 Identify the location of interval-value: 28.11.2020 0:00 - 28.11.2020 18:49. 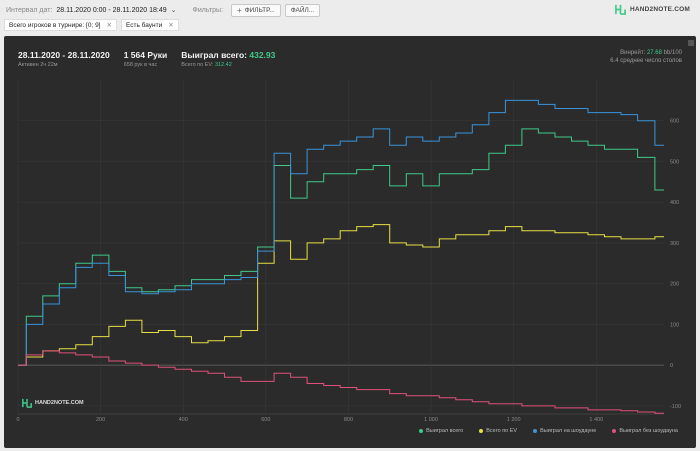
(111, 10).